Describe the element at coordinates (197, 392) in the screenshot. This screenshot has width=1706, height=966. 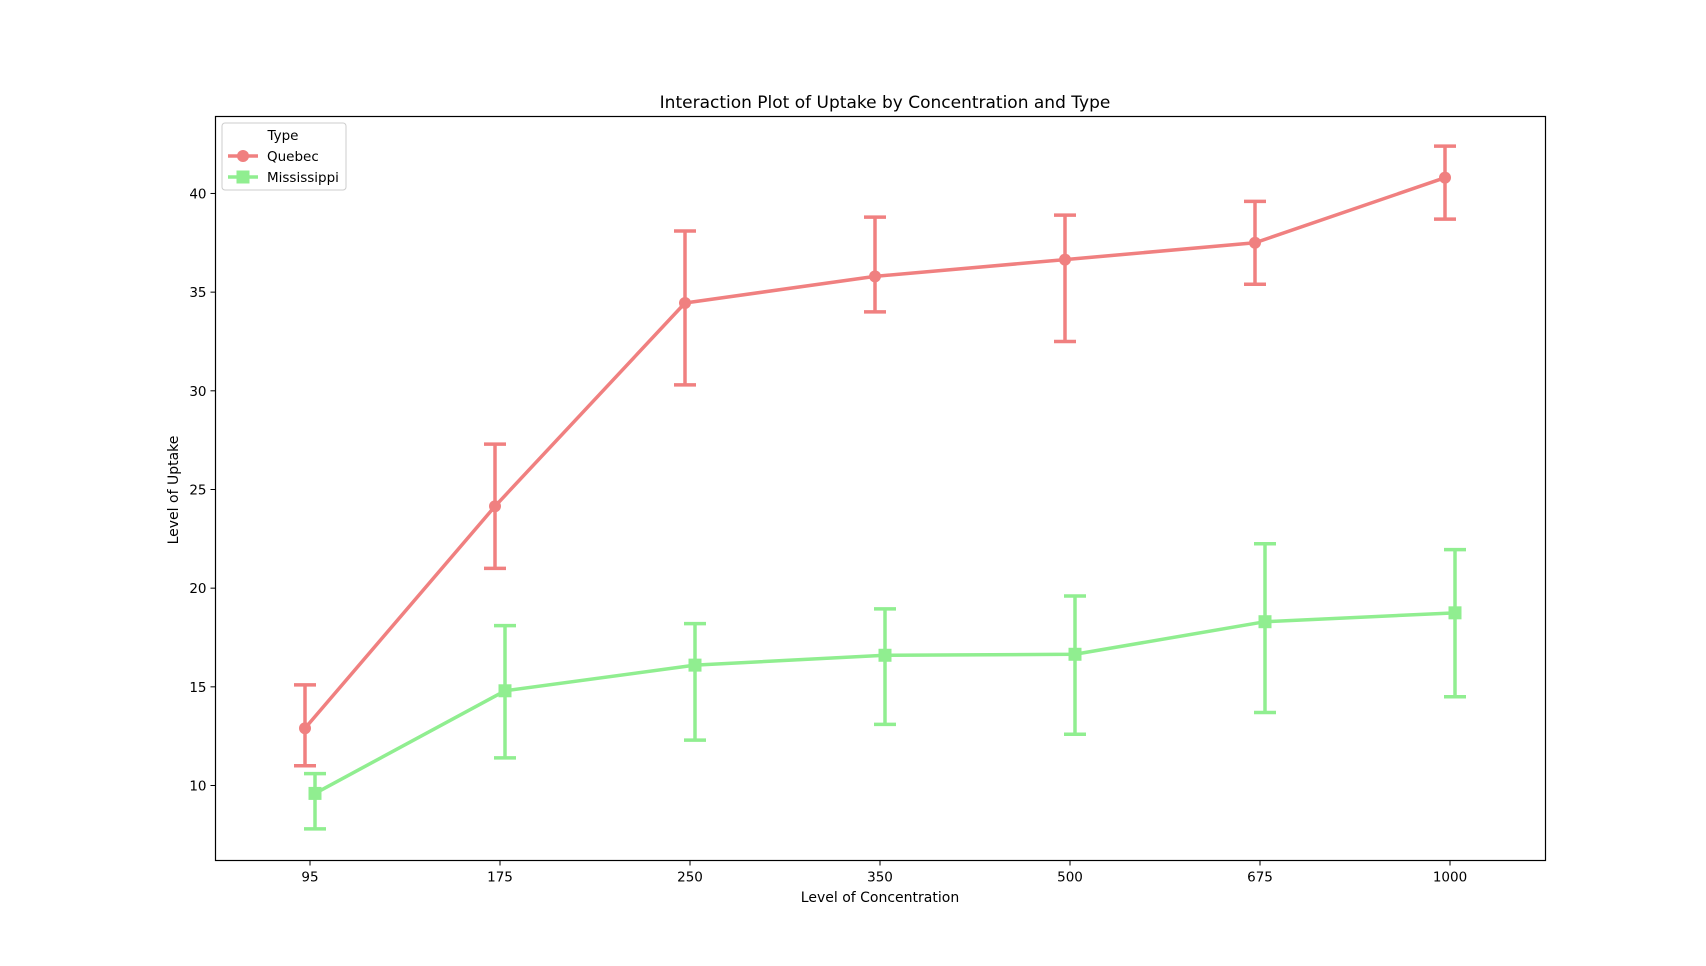
I see `y-tick-label: 30` at that location.